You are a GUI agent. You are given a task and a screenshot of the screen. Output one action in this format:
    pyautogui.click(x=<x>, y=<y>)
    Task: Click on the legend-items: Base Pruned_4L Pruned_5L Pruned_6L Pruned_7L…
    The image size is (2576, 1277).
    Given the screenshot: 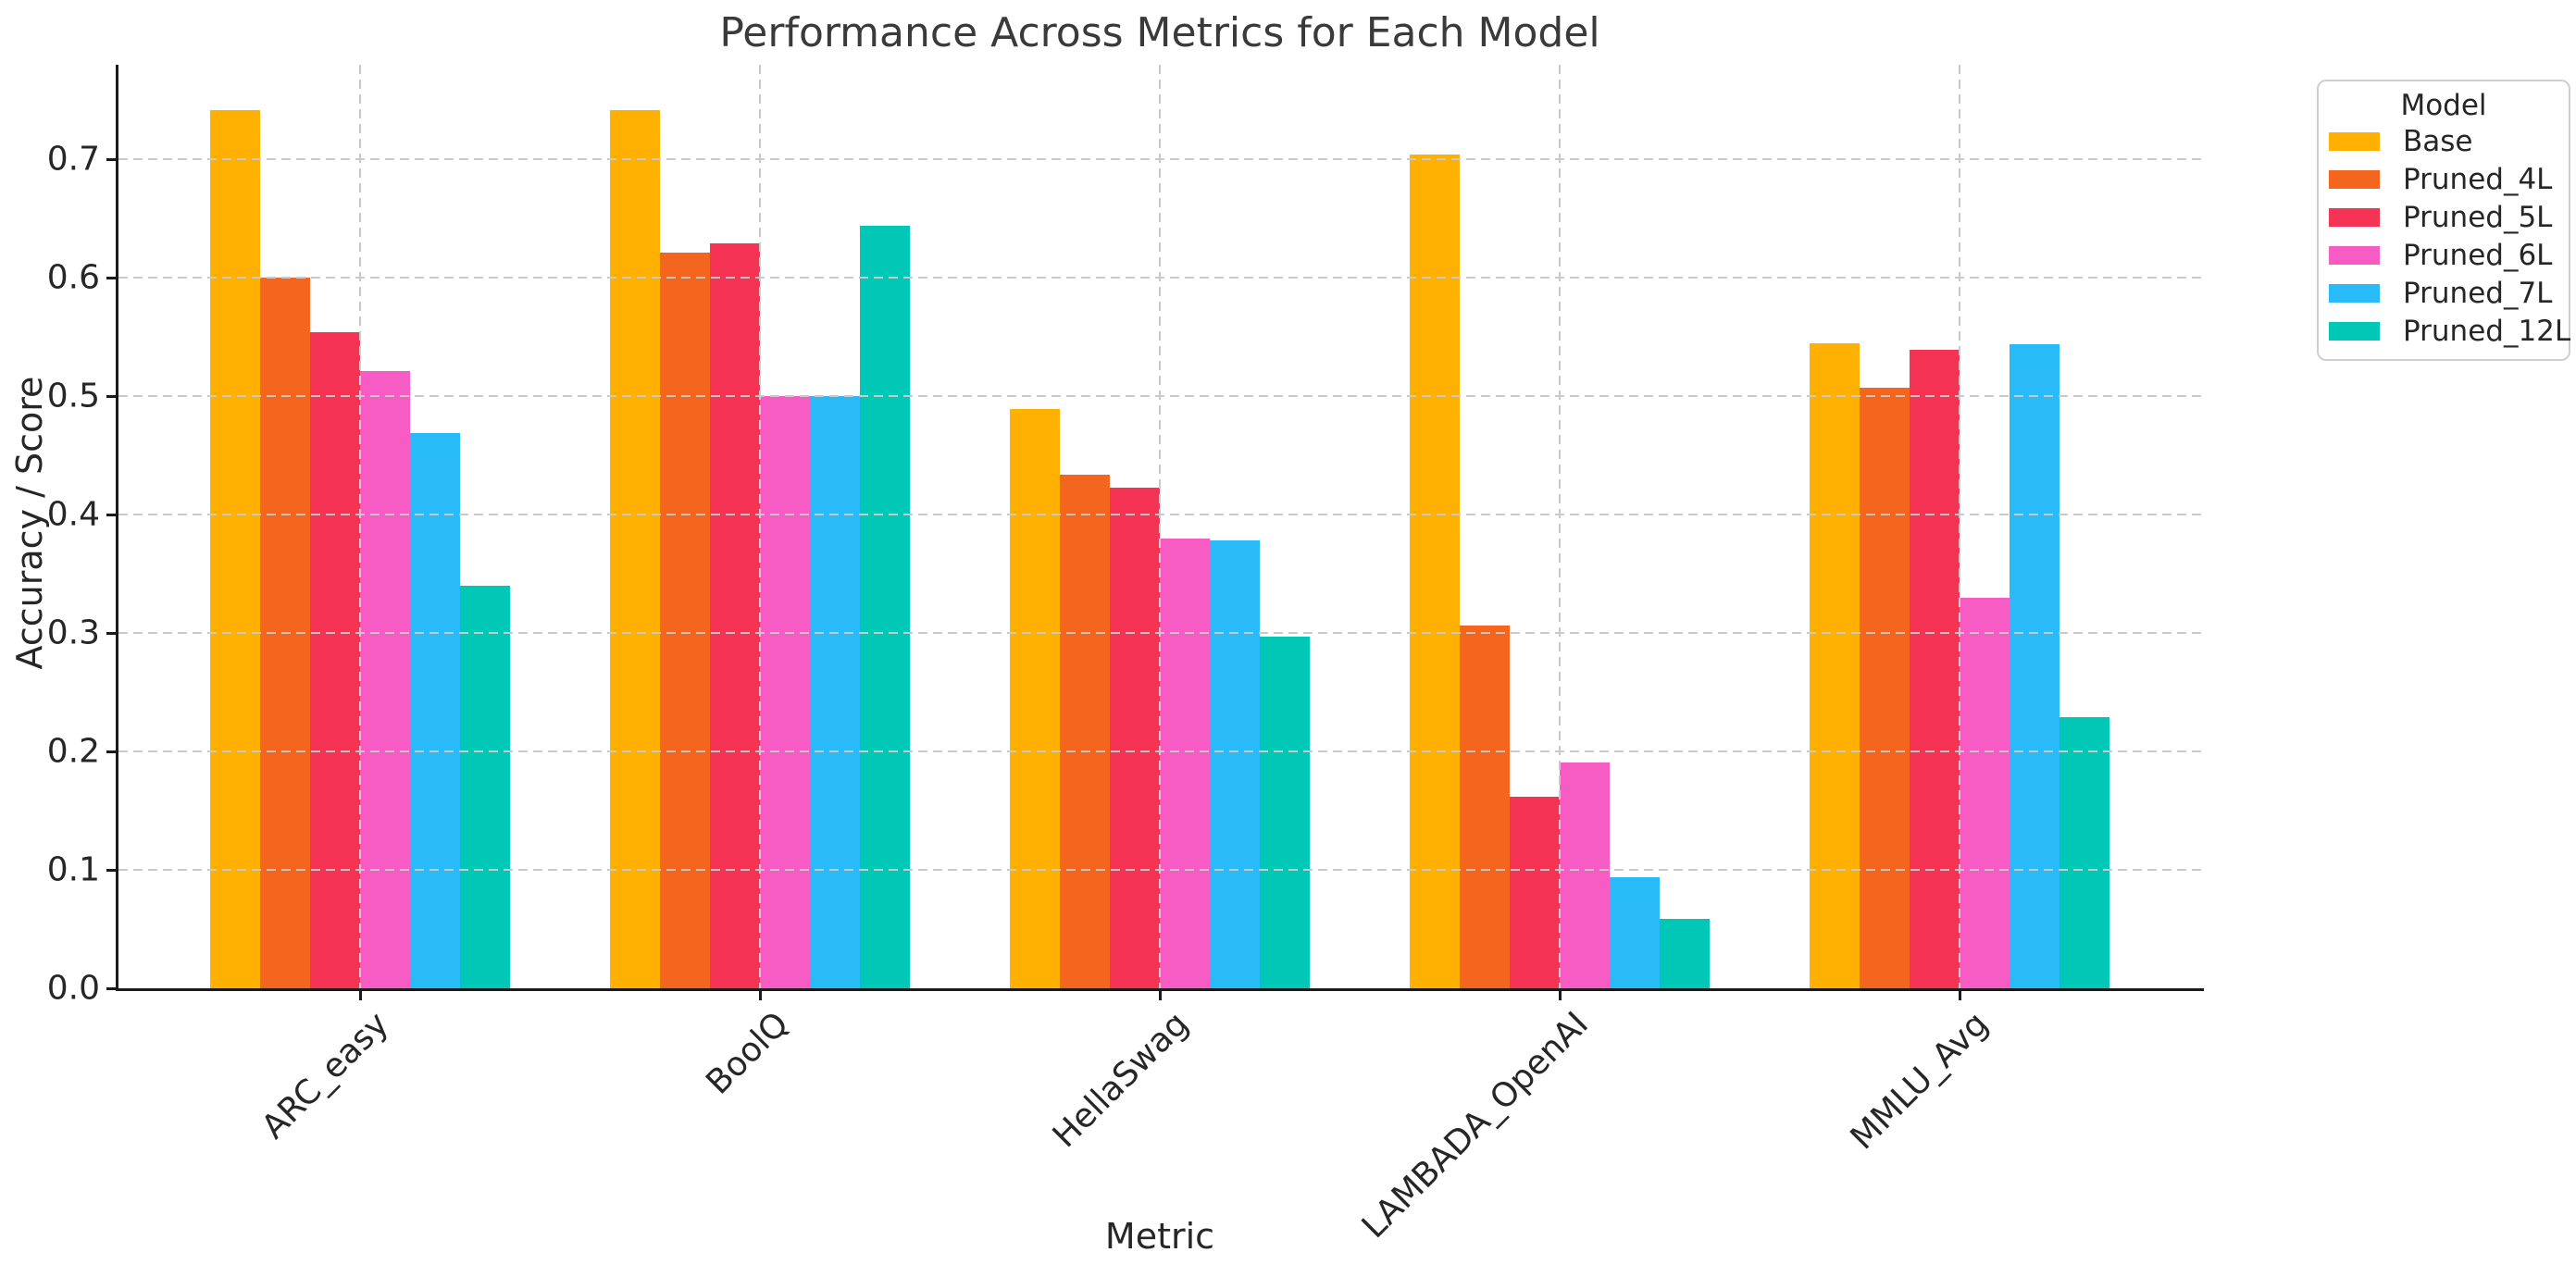 What is the action you would take?
    pyautogui.click(x=2445, y=236)
    